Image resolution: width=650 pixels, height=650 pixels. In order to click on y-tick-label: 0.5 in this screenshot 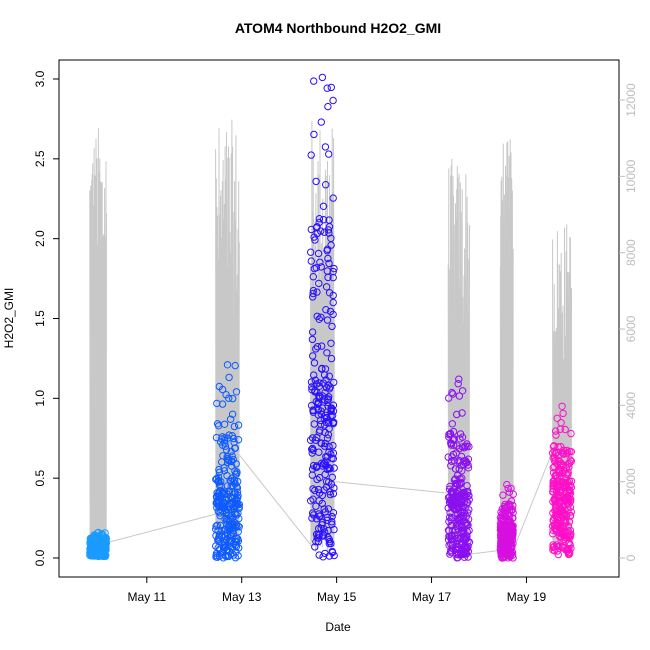, I will do `click(40, 478)`.